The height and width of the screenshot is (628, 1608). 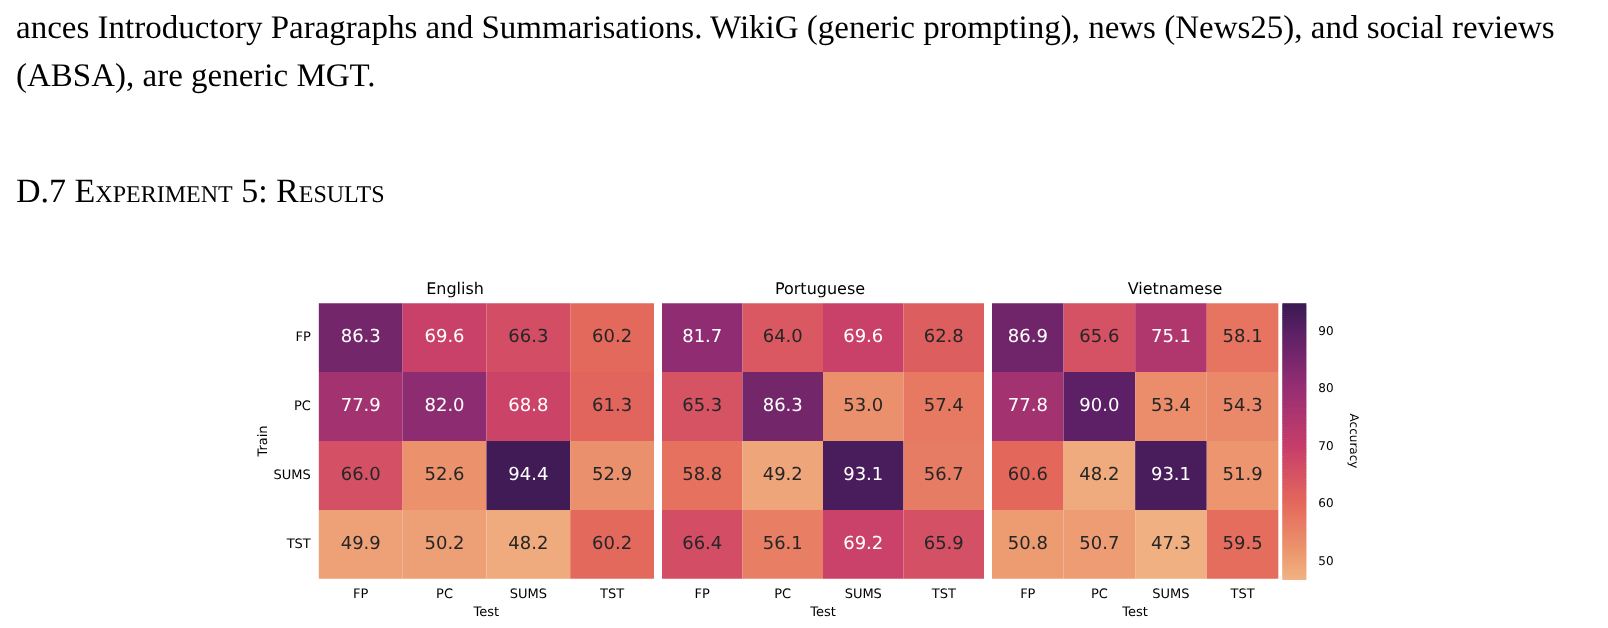 What do you see at coordinates (200, 192) in the screenshot?
I see `text: D.7 Experiment 5: Results` at bounding box center [200, 192].